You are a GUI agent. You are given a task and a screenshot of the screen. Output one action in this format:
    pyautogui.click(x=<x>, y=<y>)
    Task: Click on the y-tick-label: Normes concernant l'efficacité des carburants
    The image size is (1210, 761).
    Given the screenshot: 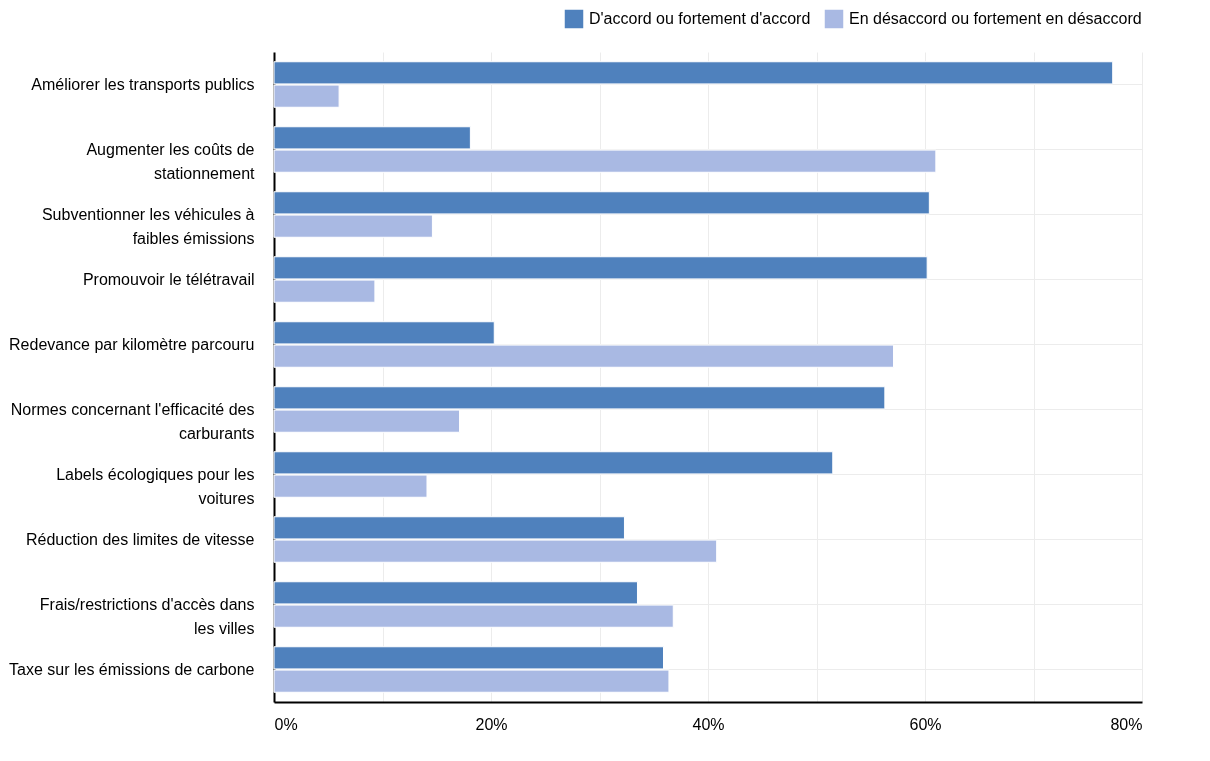 What is the action you would take?
    pyautogui.click(x=132, y=421)
    